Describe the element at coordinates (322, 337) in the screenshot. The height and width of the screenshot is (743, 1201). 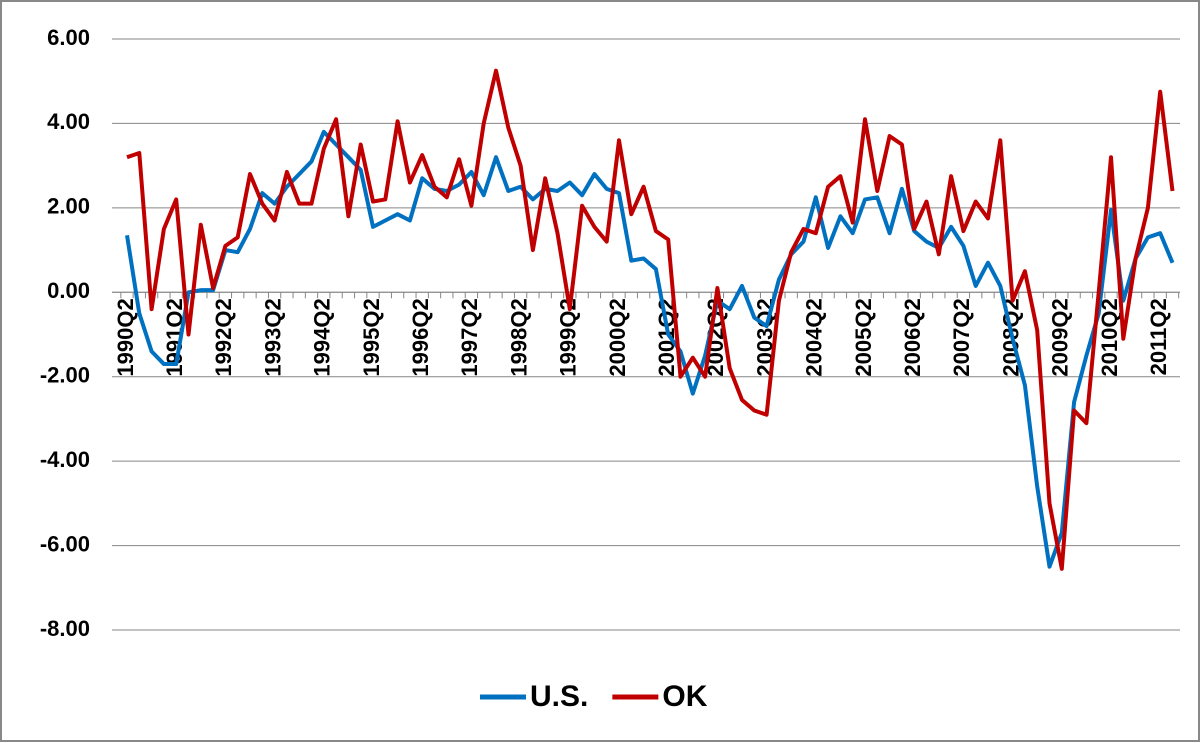
I see `x-tick-label: 1994Q2` at that location.